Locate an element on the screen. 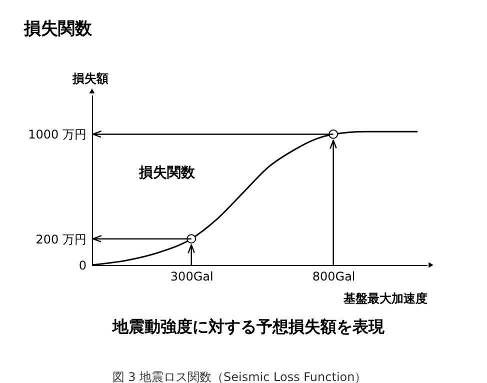 The width and height of the screenshot is (487, 383). text: 損失関数 is located at coordinates (167, 173).